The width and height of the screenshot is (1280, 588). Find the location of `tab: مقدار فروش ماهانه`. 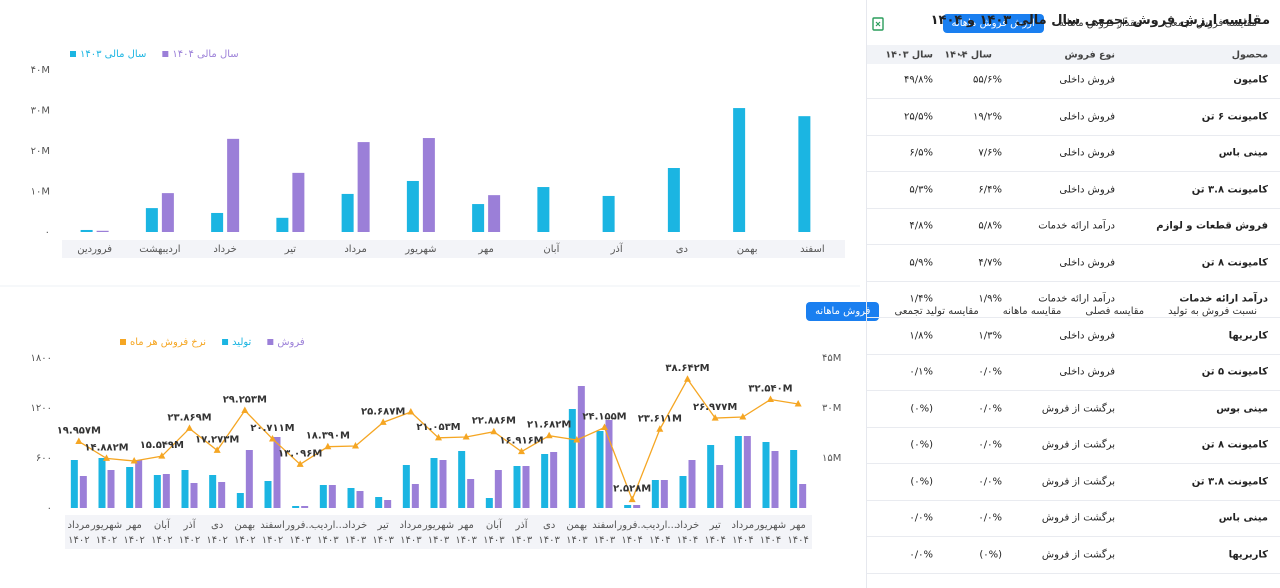

tab: مقدار فروش ماهانه is located at coordinates (1099, 23).